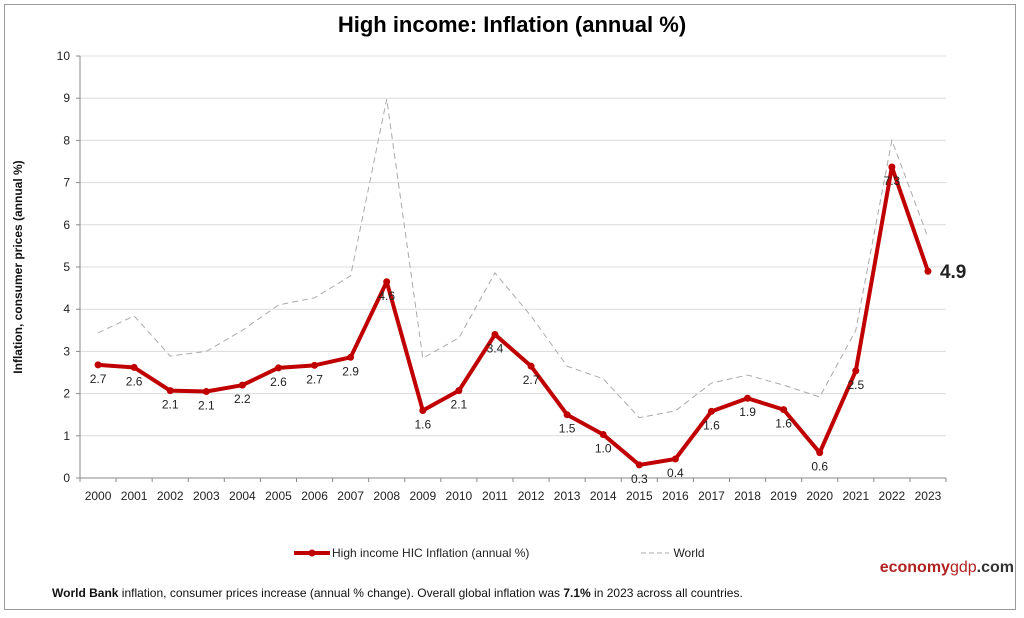  Describe the element at coordinates (350, 371) in the screenshot. I see `data-label-hic: 2.9` at that location.